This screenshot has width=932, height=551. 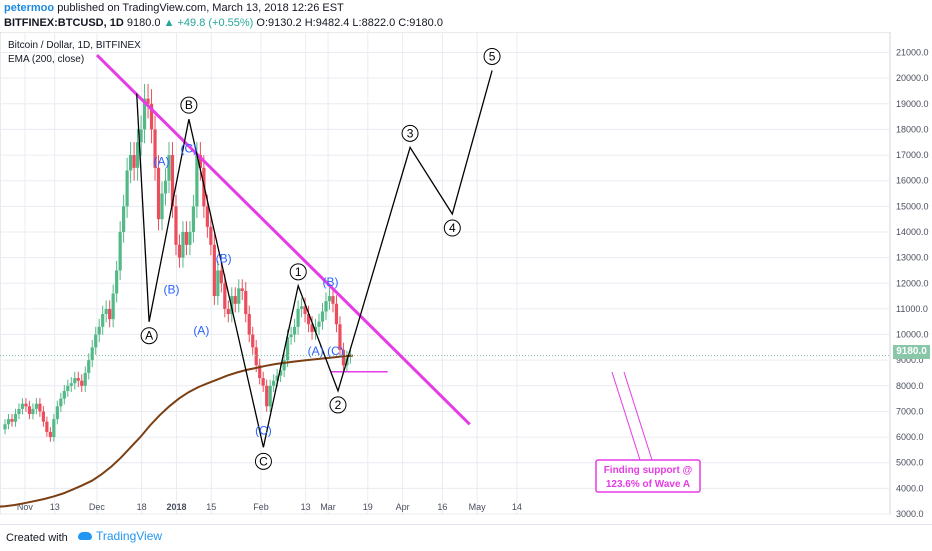 I want to click on x-tick-label: 18, so click(x=142, y=507).